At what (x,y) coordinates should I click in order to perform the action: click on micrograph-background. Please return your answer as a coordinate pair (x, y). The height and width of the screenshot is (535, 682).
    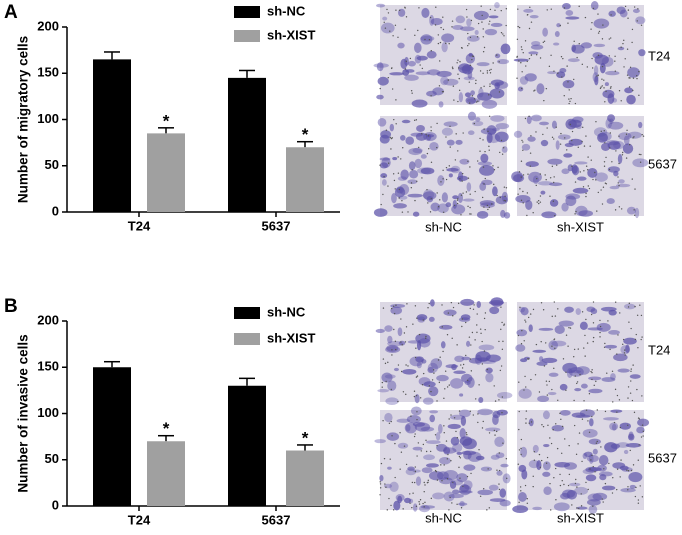
    Looking at the image, I should click on (580, 166).